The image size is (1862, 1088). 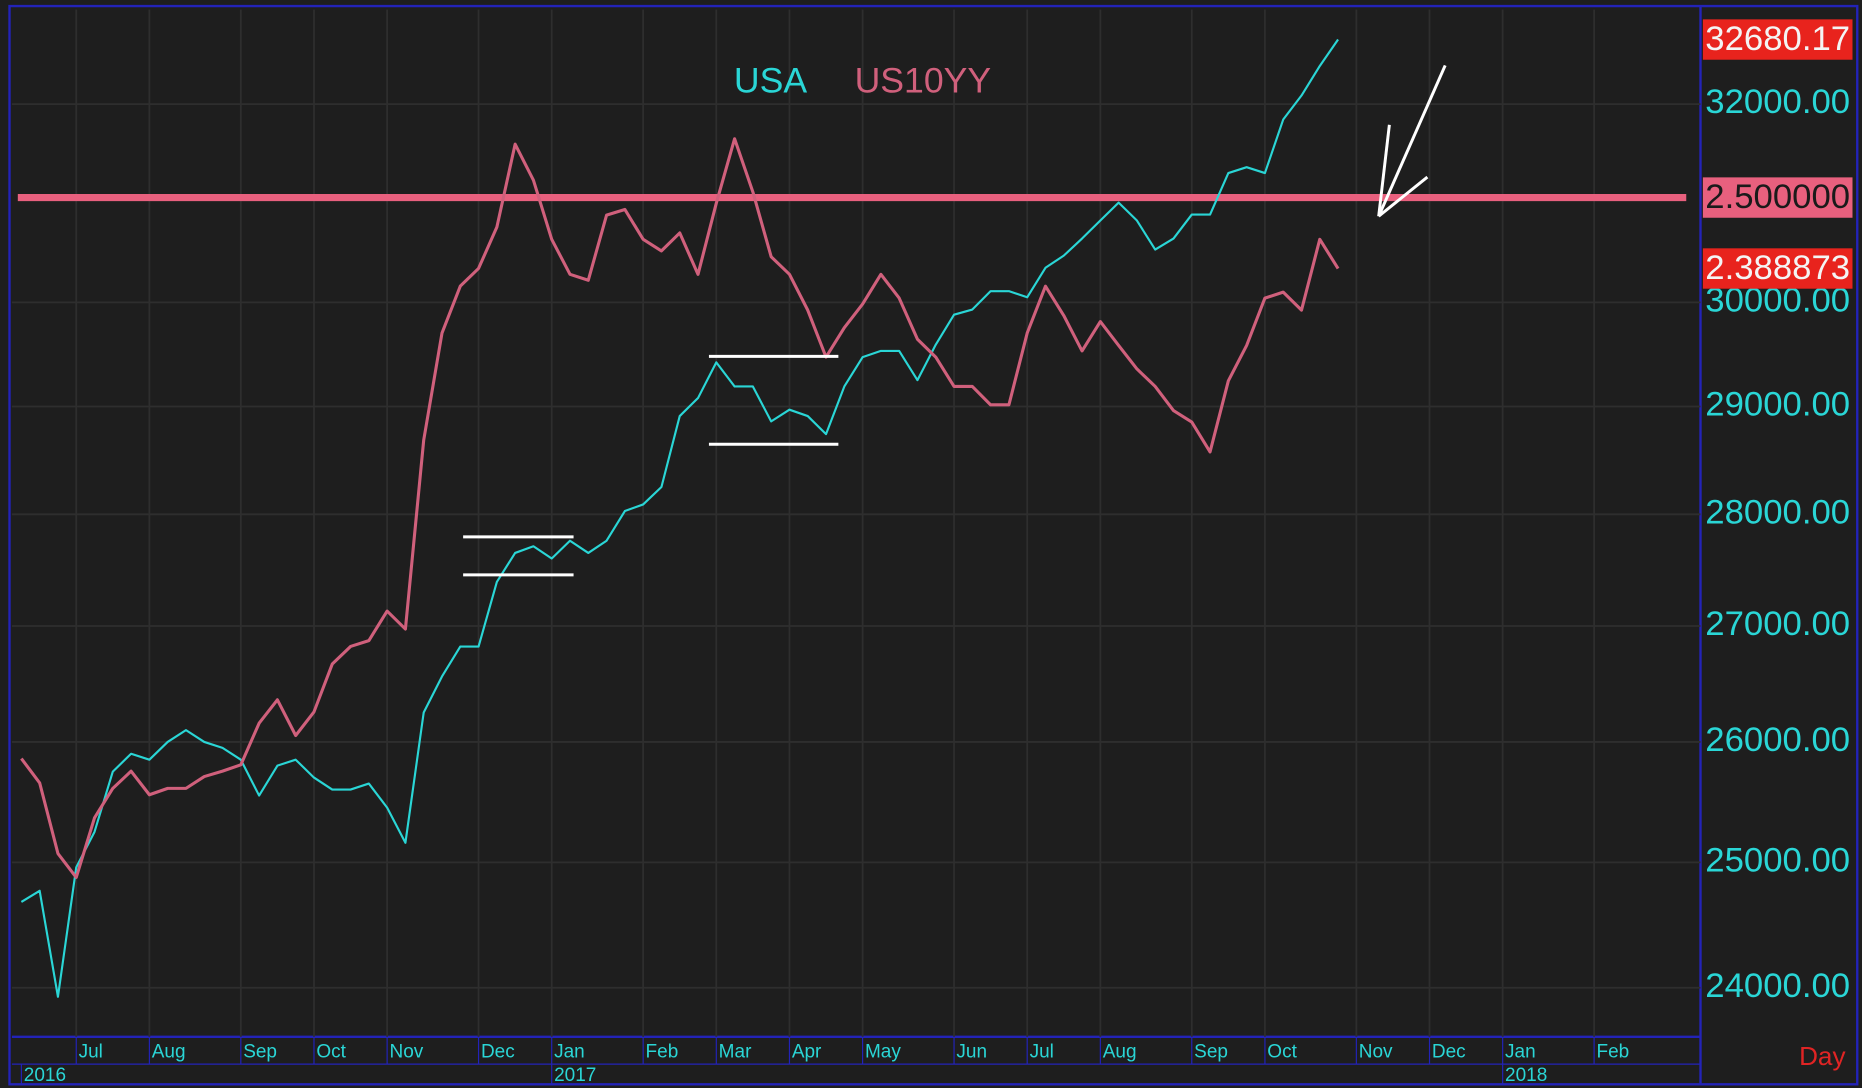 I want to click on year-label: 2017, so click(x=575, y=1075).